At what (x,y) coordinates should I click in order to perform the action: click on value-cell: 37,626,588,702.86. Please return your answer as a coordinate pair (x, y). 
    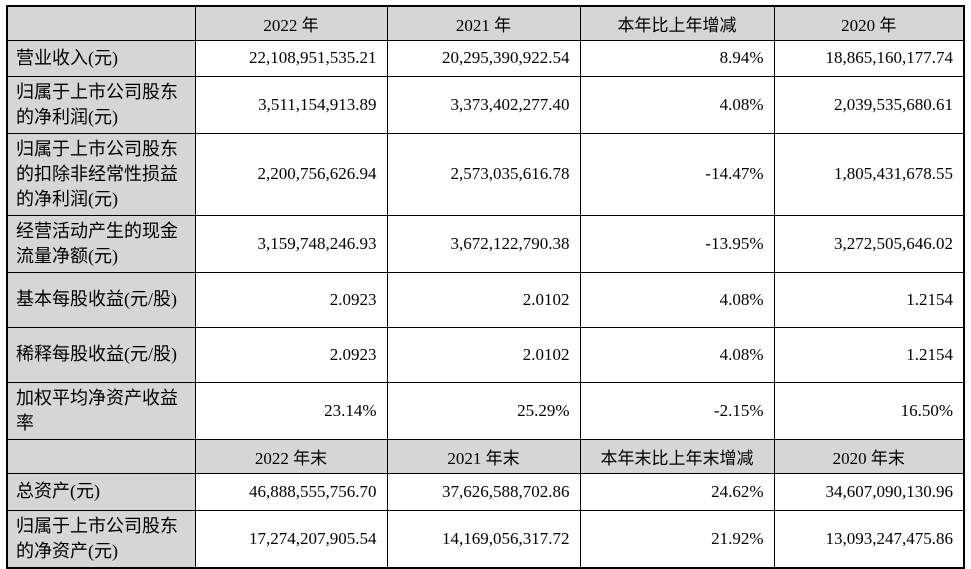
    Looking at the image, I should click on (483, 491).